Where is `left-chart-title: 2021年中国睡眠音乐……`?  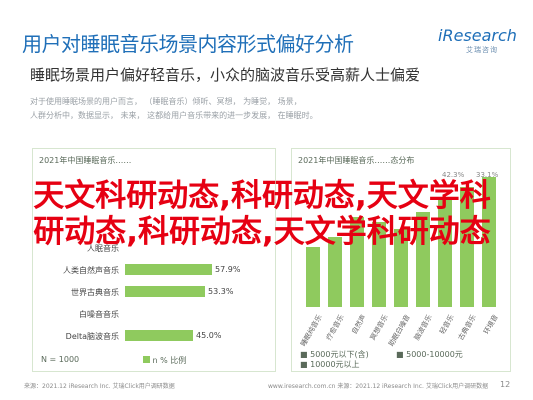 left-chart-title: 2021年中国睡眠音乐…… is located at coordinates (85, 160).